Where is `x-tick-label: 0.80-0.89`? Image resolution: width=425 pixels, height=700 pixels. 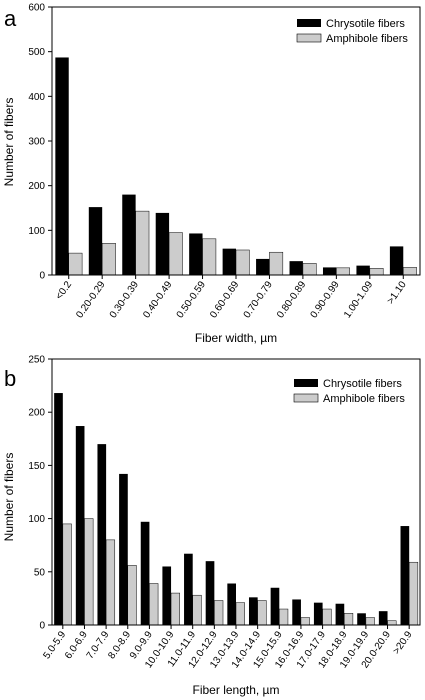 x-tick-label: 0.80-0.89 is located at coordinates (291, 299).